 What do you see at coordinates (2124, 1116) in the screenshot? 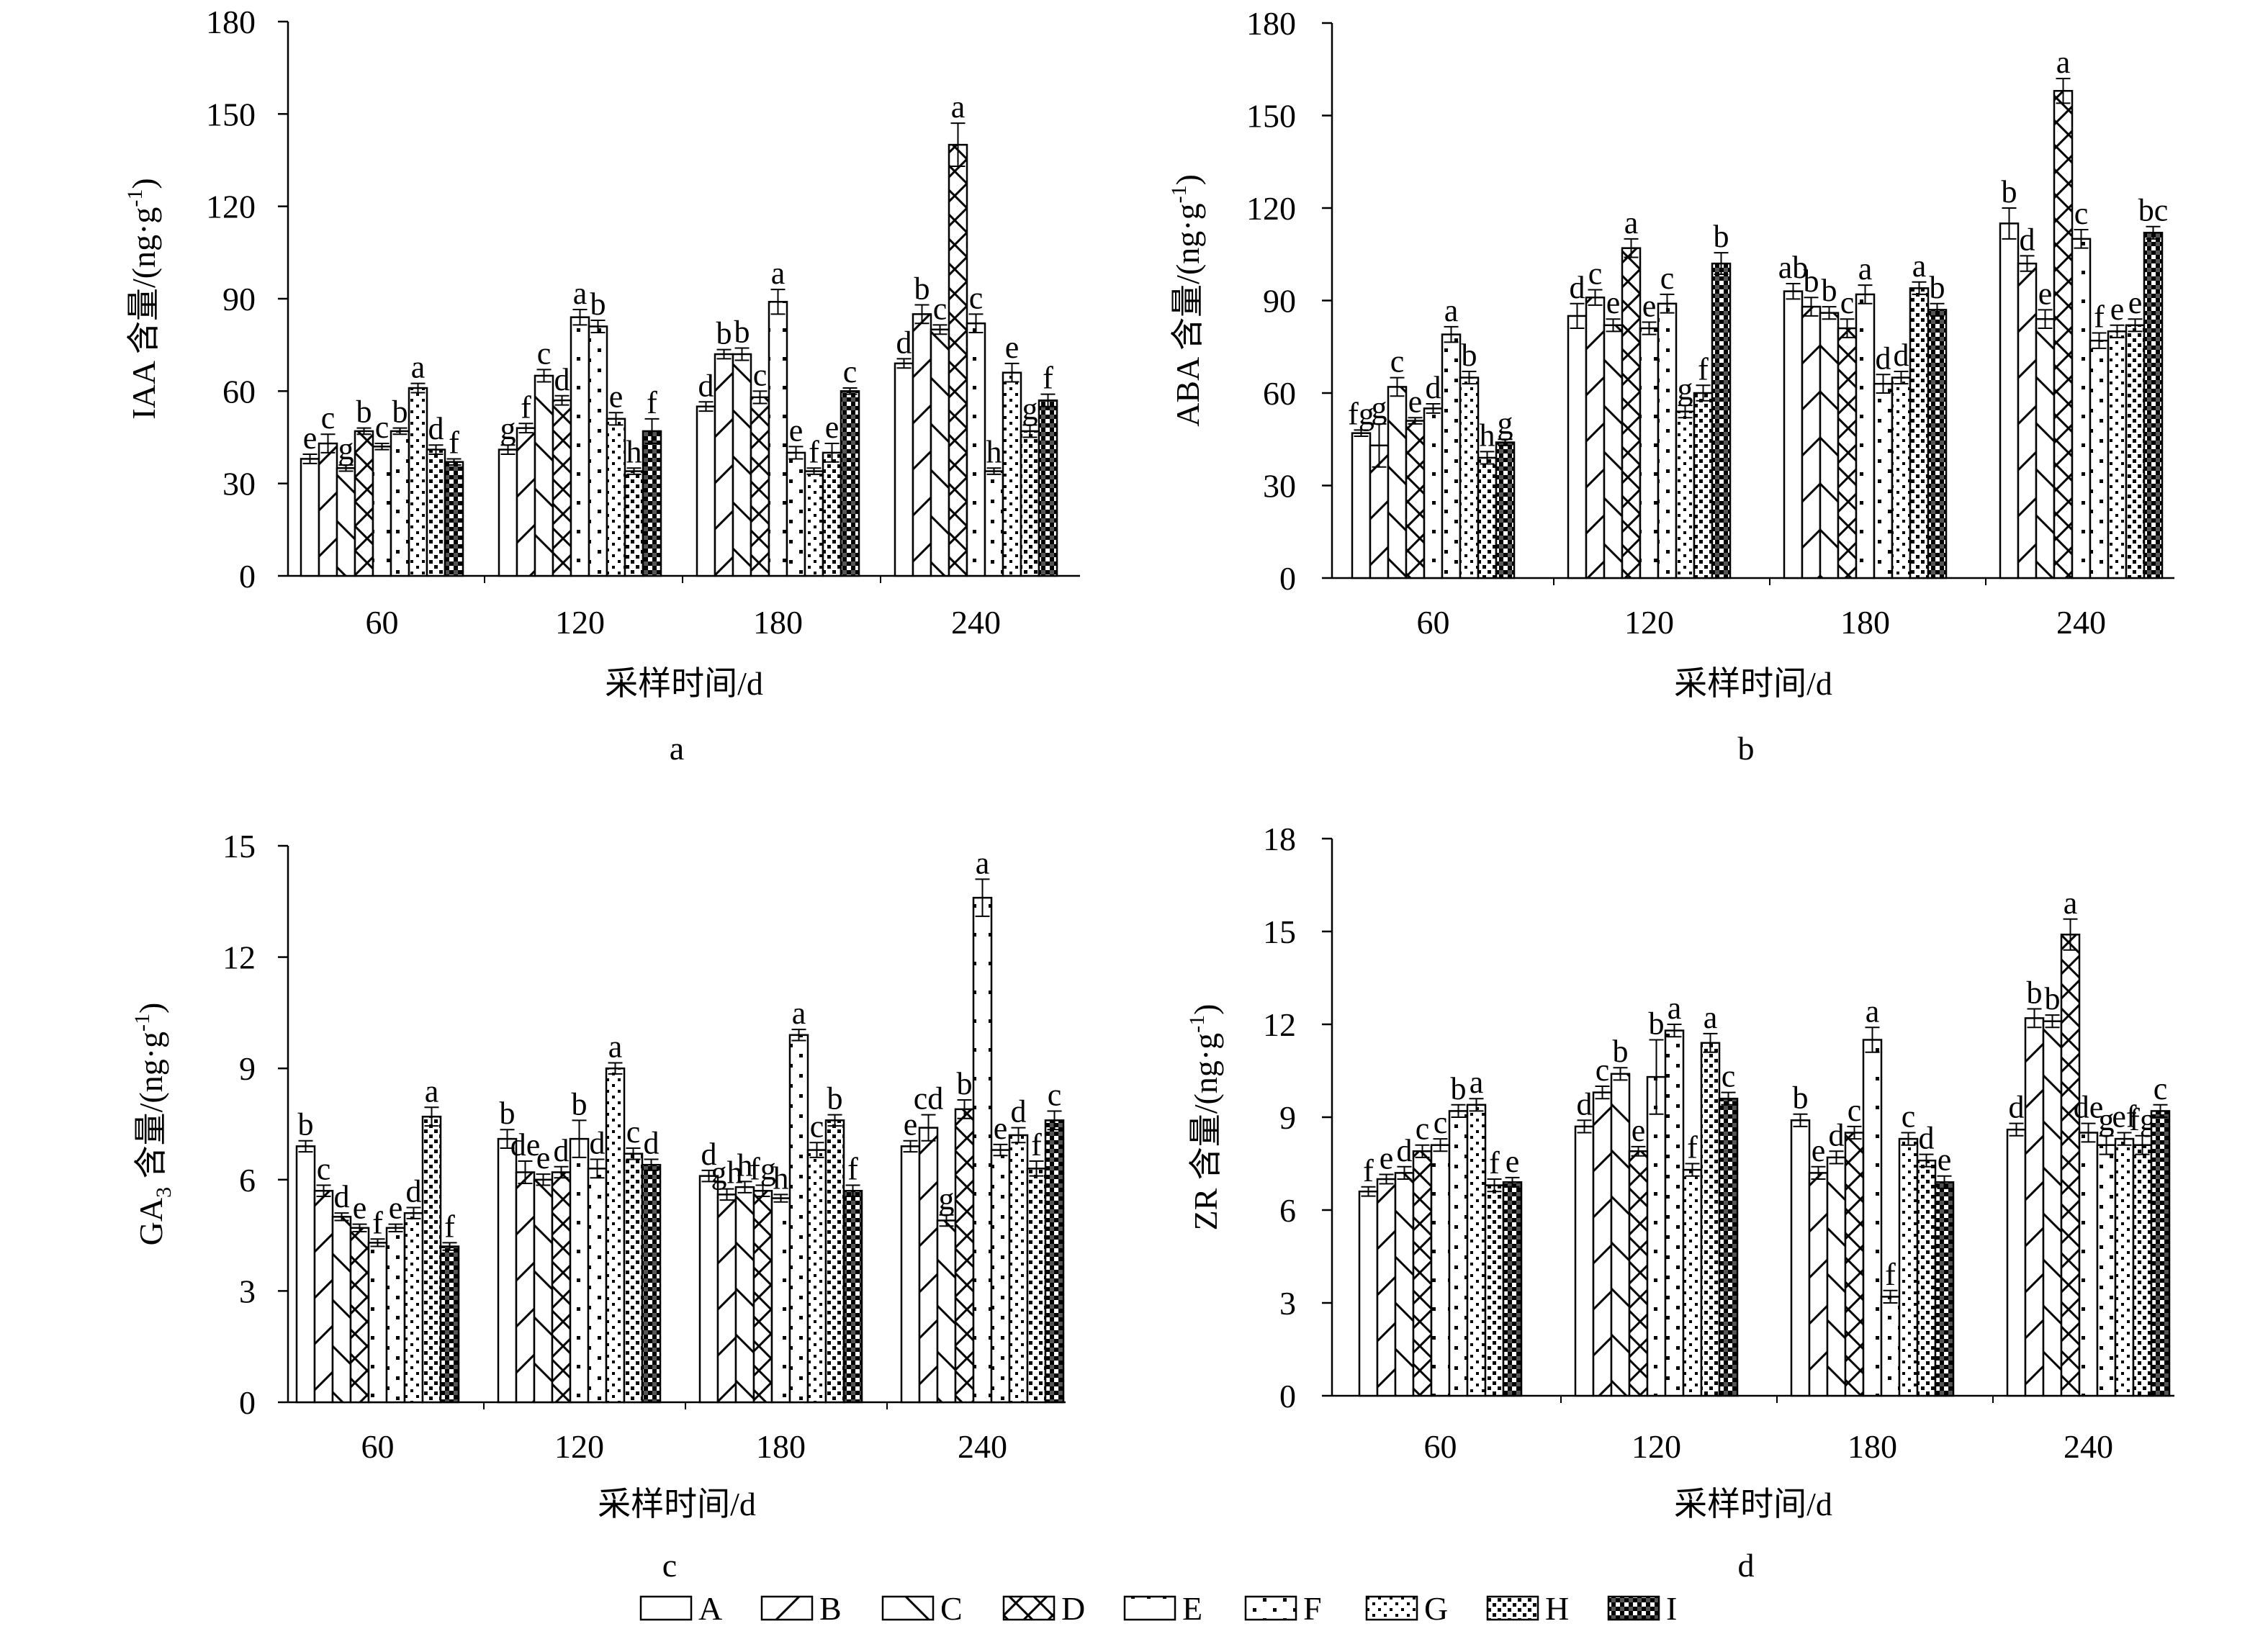
I see `significance-letter: ef` at bounding box center [2124, 1116].